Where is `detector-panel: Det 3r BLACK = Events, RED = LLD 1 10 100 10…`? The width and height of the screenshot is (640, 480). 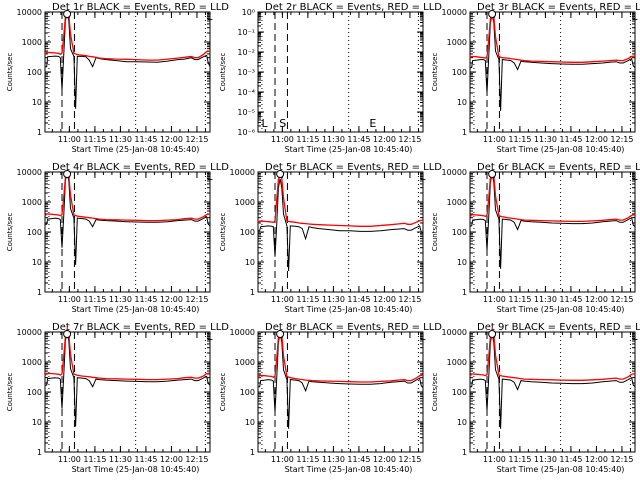
detector-panel: Det 3r BLACK = Events, RED = LLD 1 10 100 10… is located at coordinates (535, 78).